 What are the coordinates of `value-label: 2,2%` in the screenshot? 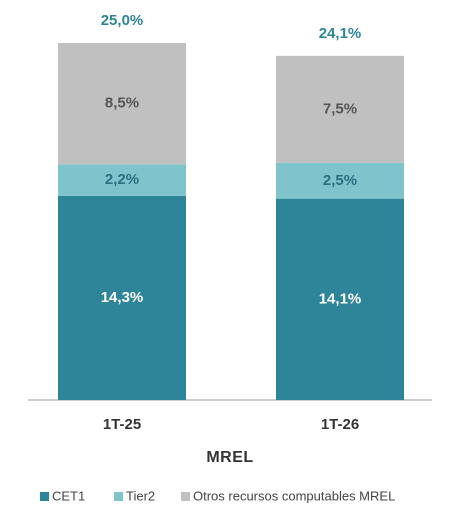 It's located at (122, 179).